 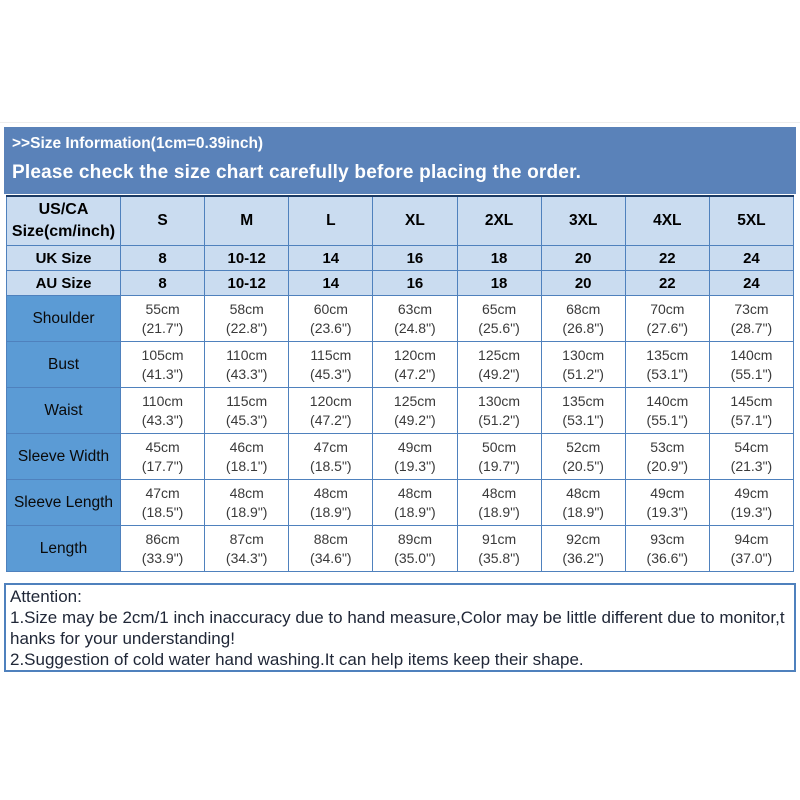 I want to click on measurement-value-cell: 53cm (20.9"), so click(x=667, y=456).